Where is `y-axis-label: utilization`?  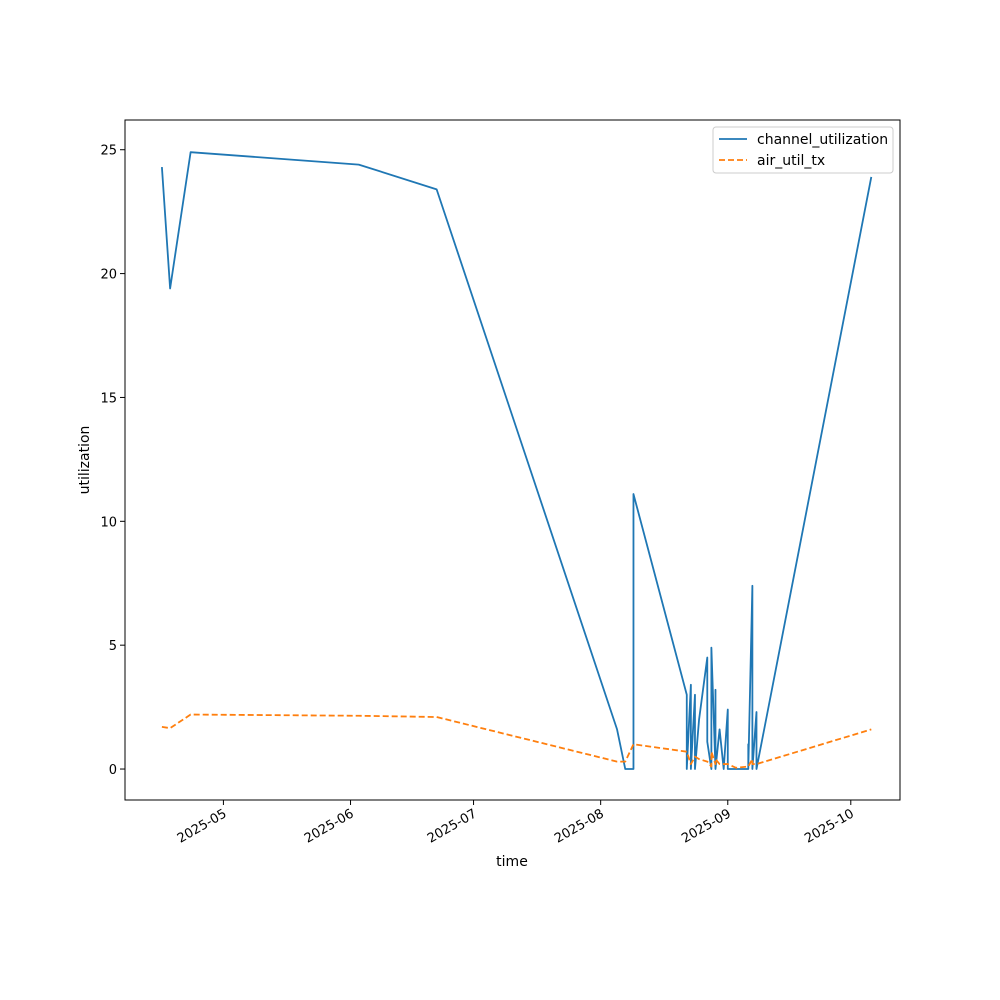 y-axis-label: utilization is located at coordinates (85, 460).